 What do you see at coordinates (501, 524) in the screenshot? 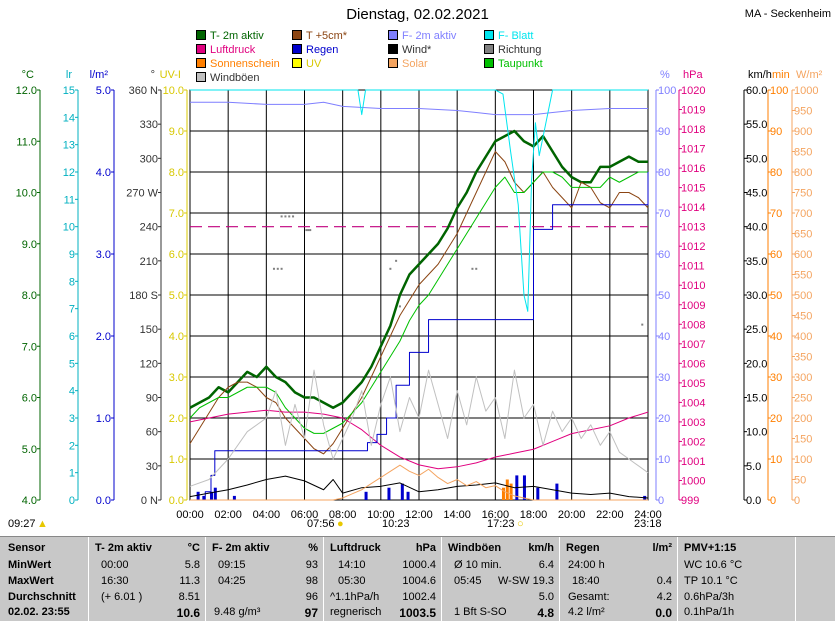
I see `sunset-label: 17:23` at bounding box center [501, 524].